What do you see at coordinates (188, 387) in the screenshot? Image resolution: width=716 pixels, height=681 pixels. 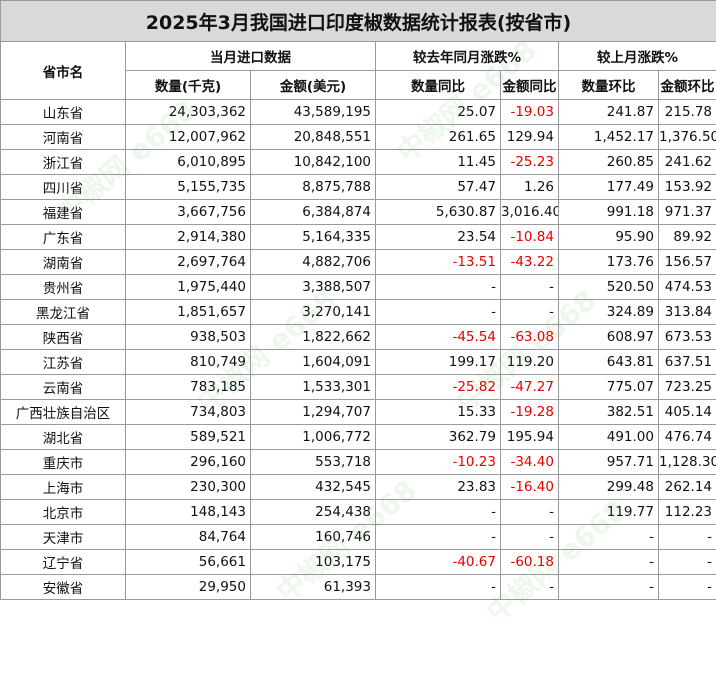 I see `qty-cell: 783,185` at bounding box center [188, 387].